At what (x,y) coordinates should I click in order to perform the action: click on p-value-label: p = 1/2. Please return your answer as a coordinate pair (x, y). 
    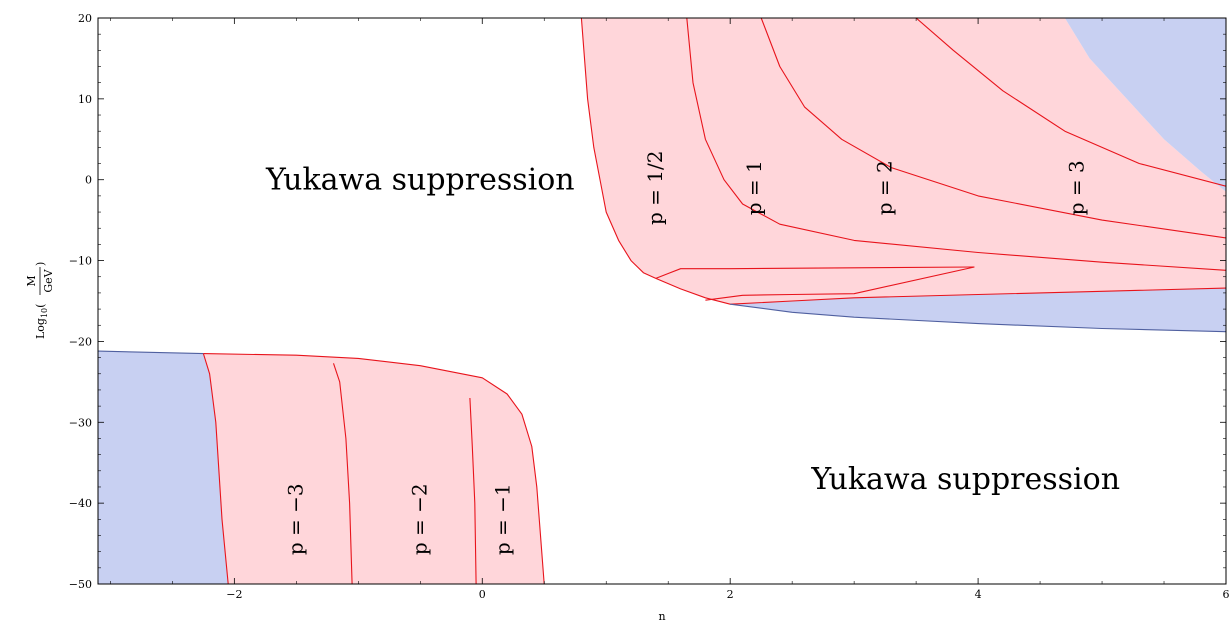
    Looking at the image, I should click on (655, 188).